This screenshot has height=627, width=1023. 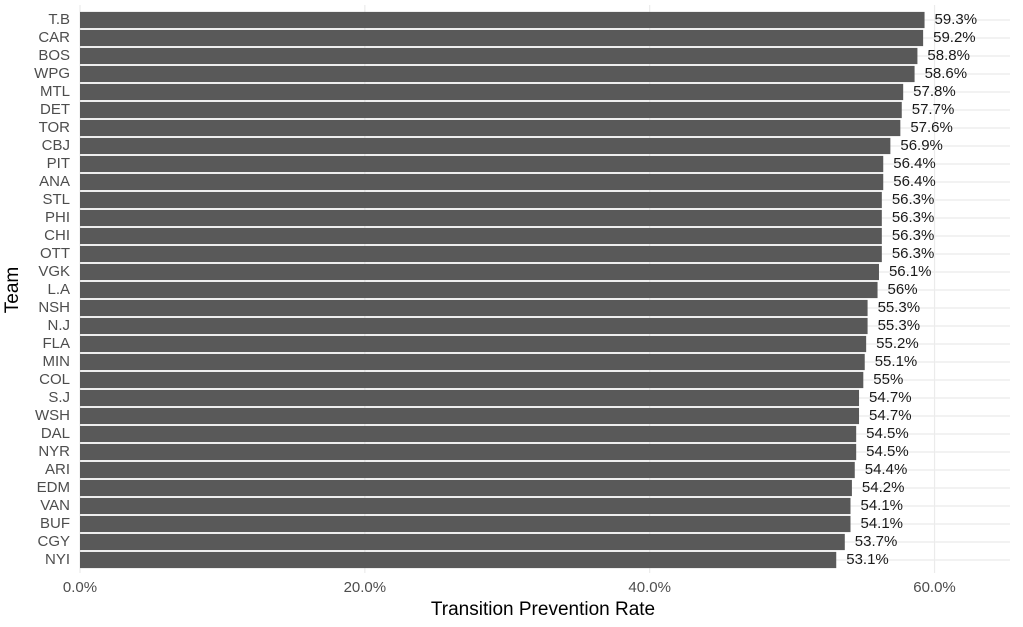 I want to click on x-tick-label: 40.0%, so click(x=649, y=587).